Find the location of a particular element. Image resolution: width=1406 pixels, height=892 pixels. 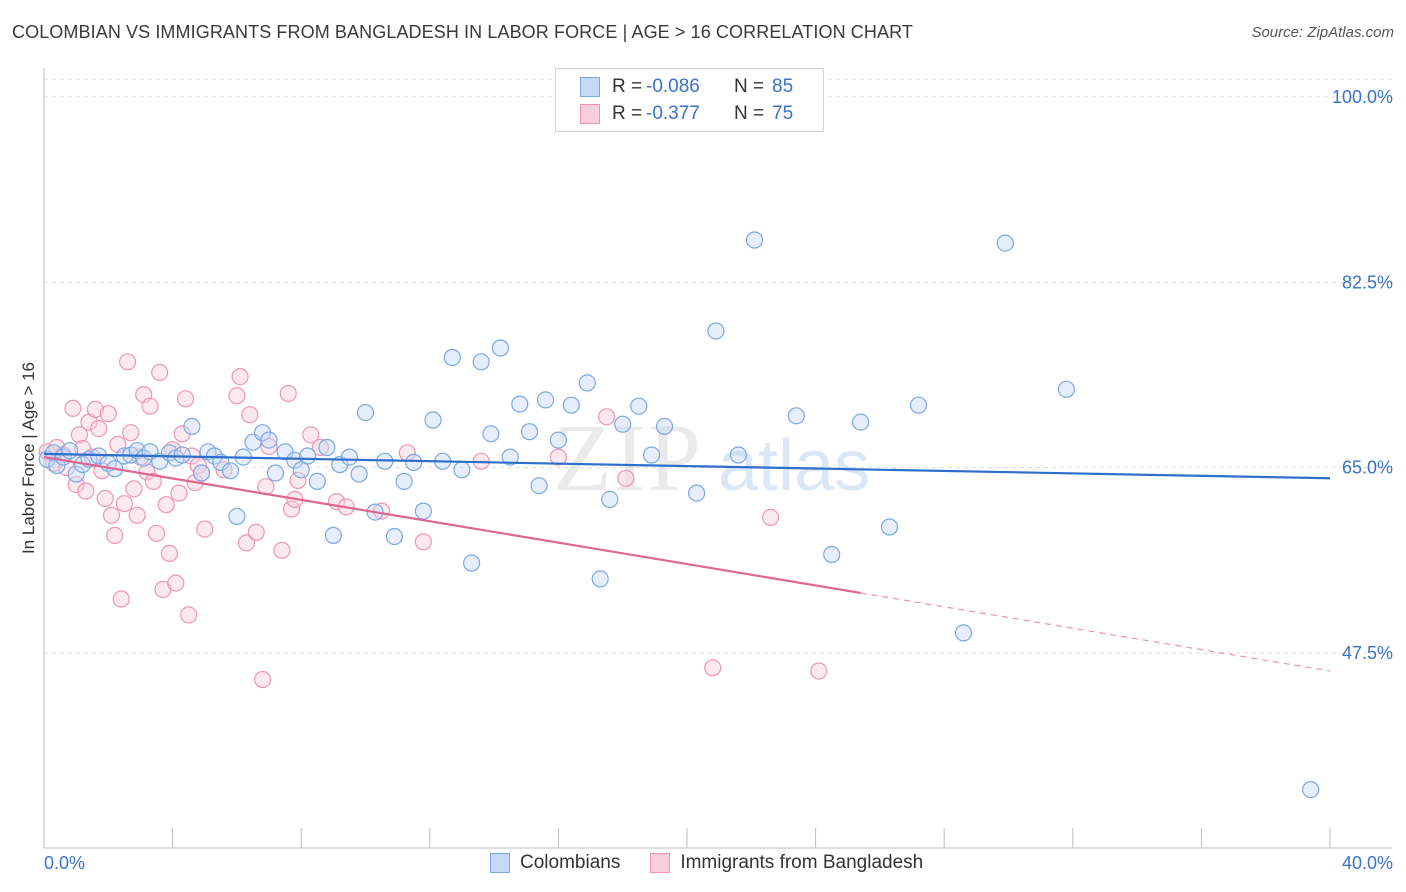

legend-item-bangladesh: Immigrants from Bangladesh is located at coordinates (786, 863).